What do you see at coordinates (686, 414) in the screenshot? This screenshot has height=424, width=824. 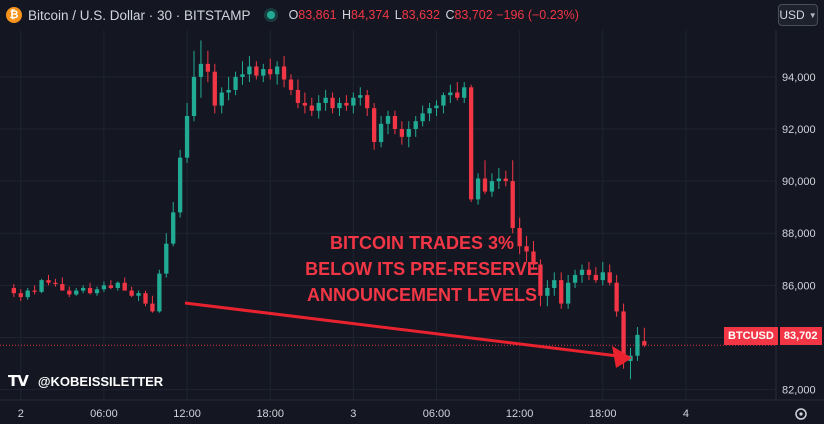 I see `x-tick-label: 4` at bounding box center [686, 414].